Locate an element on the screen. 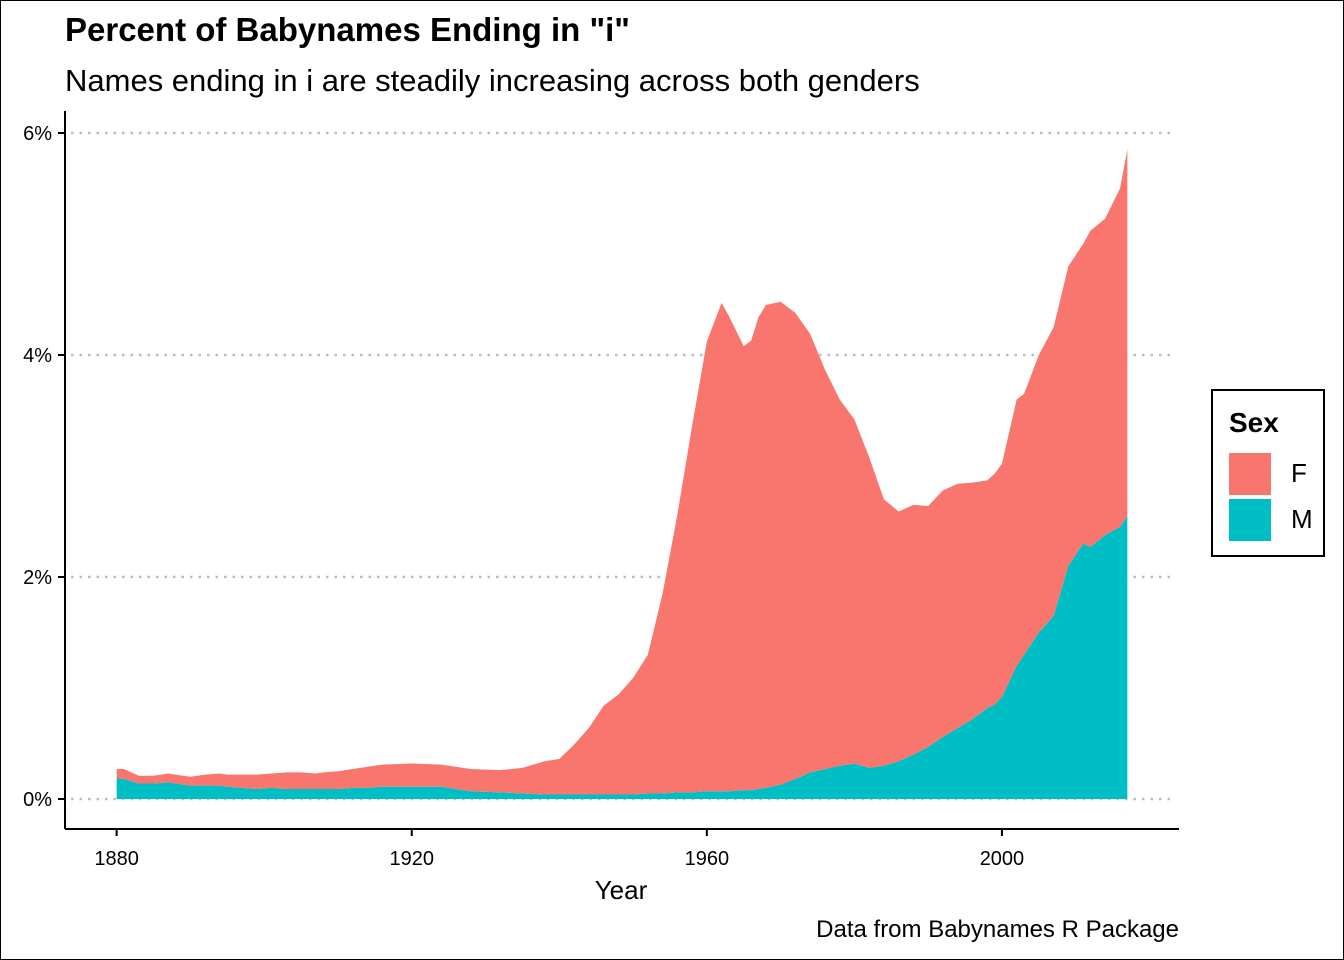 Image resolution: width=1344 pixels, height=960 pixels. legend-swatch-m is located at coordinates (1250, 520).